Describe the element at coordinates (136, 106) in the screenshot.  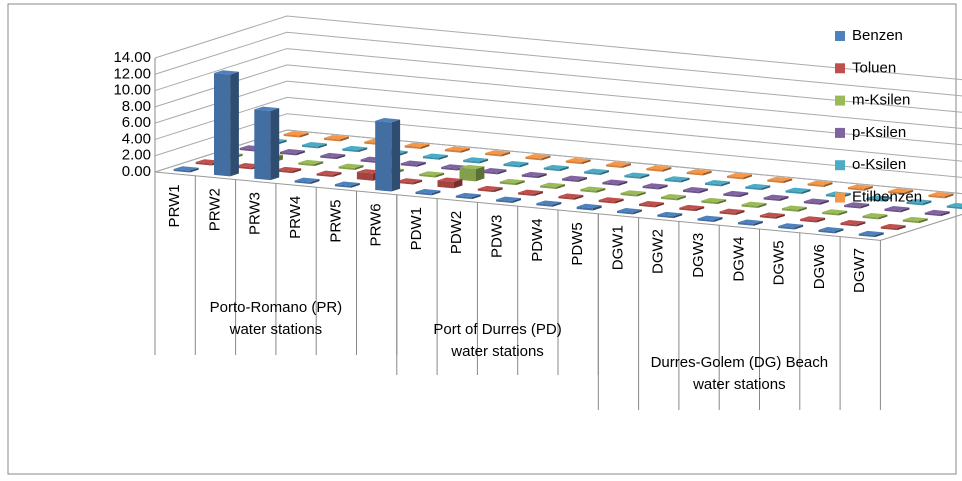
I see `y-tick-label: 8.00` at that location.